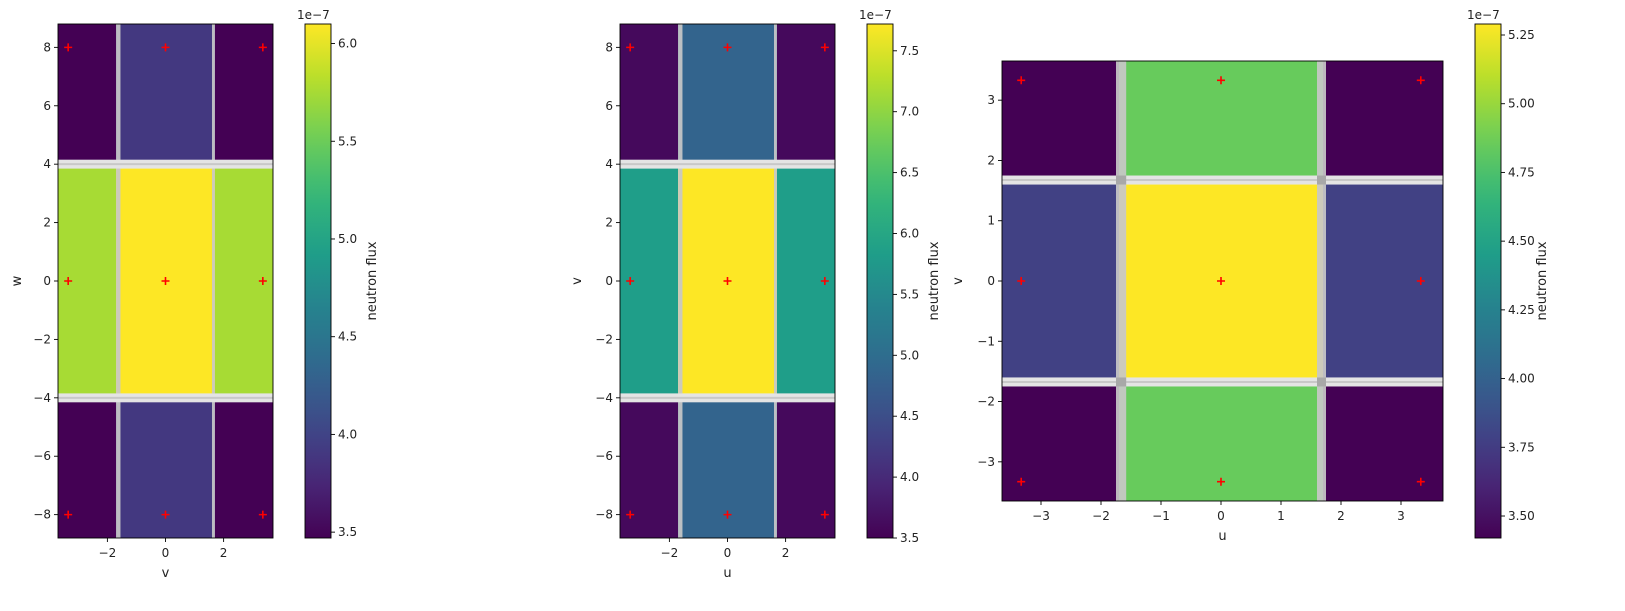 The width and height of the screenshot is (1625, 611). I want to click on colorbar-tick-label: 3.50, so click(1521, 516).